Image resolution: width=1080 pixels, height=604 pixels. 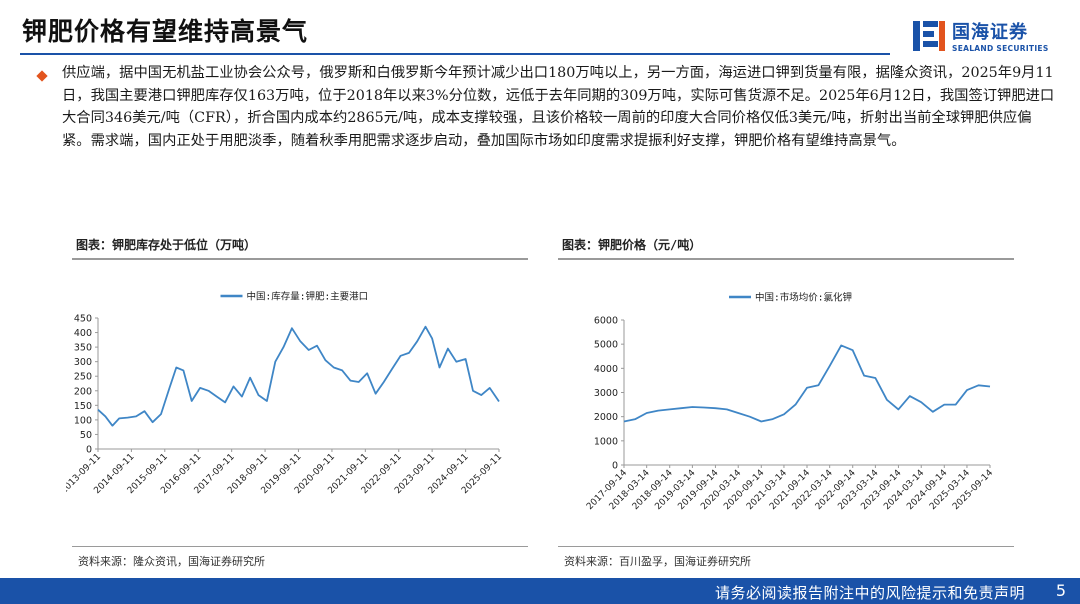 I want to click on y-tick-label: 1000, so click(x=606, y=441).